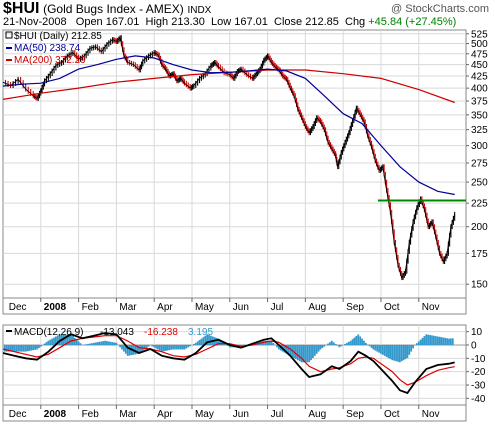  What do you see at coordinates (165, 307) in the screenshot?
I see `month-label: Apr` at bounding box center [165, 307].